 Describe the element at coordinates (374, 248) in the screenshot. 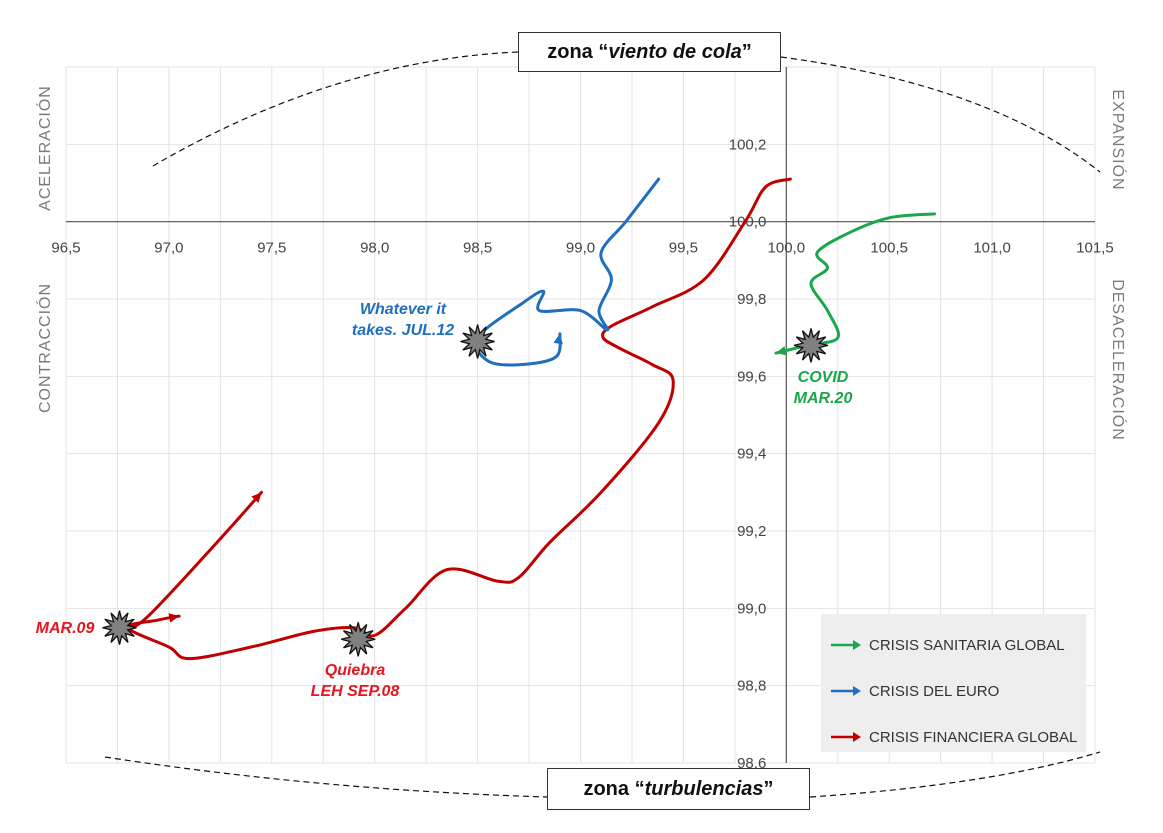

I see `x-tick-label: 98,0` at that location.